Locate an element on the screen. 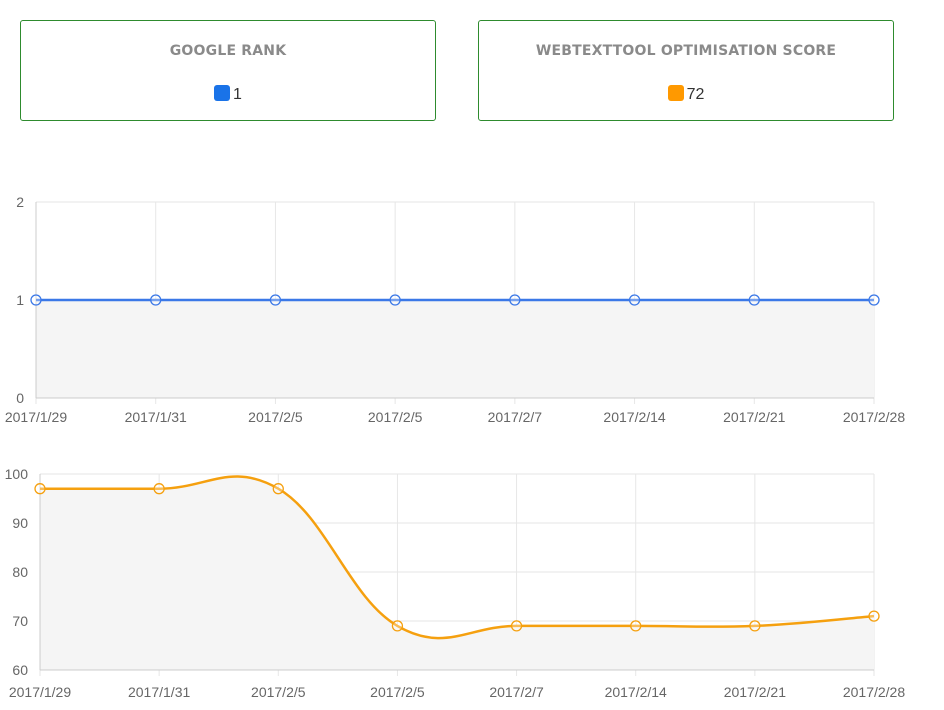 Image resolution: width=944 pixels, height=710 pixels. rank-y-tick-label: 0 is located at coordinates (20, 398).